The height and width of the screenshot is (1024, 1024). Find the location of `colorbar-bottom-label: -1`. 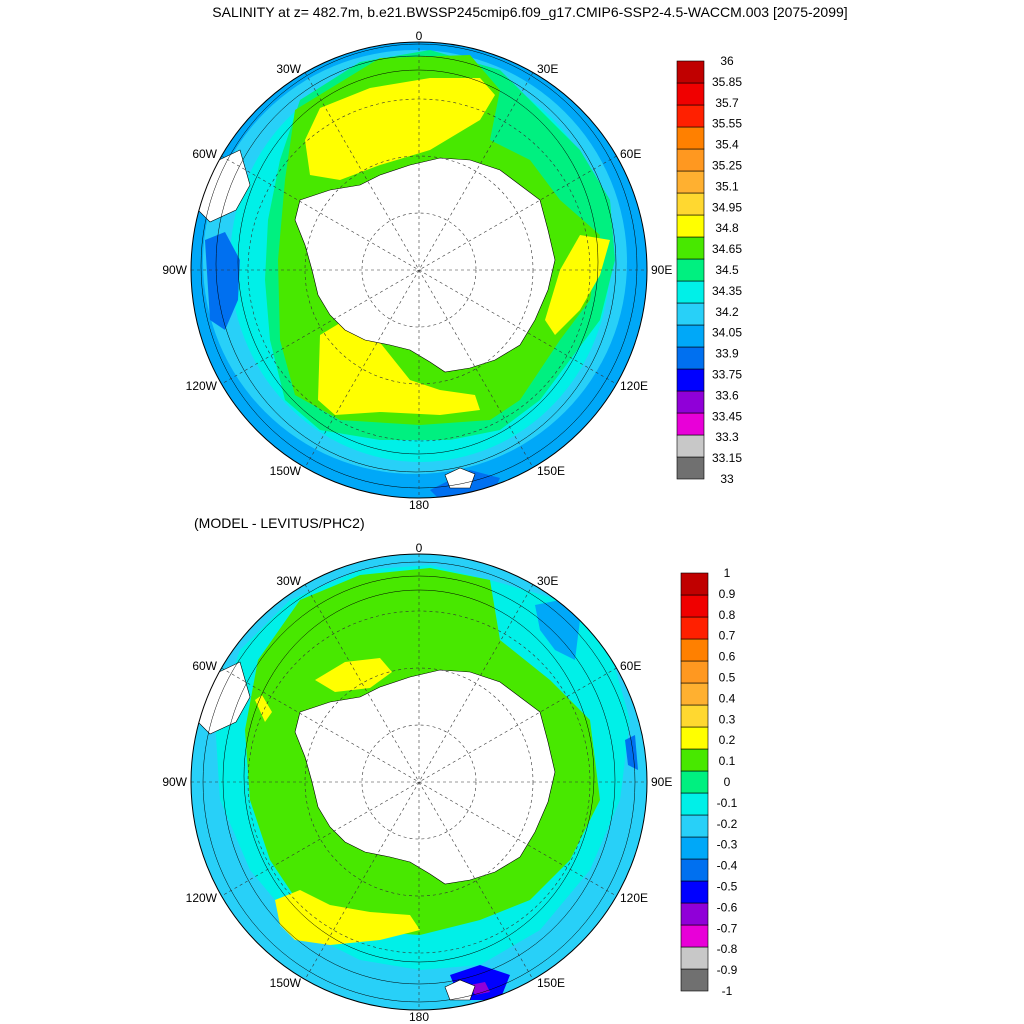

colorbar-bottom-label: -1 is located at coordinates (727, 991).